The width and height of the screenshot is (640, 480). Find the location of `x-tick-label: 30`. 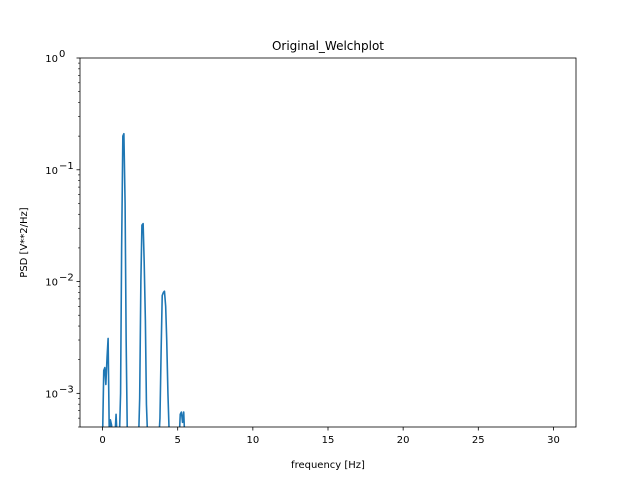

x-tick-label: 30 is located at coordinates (553, 440).